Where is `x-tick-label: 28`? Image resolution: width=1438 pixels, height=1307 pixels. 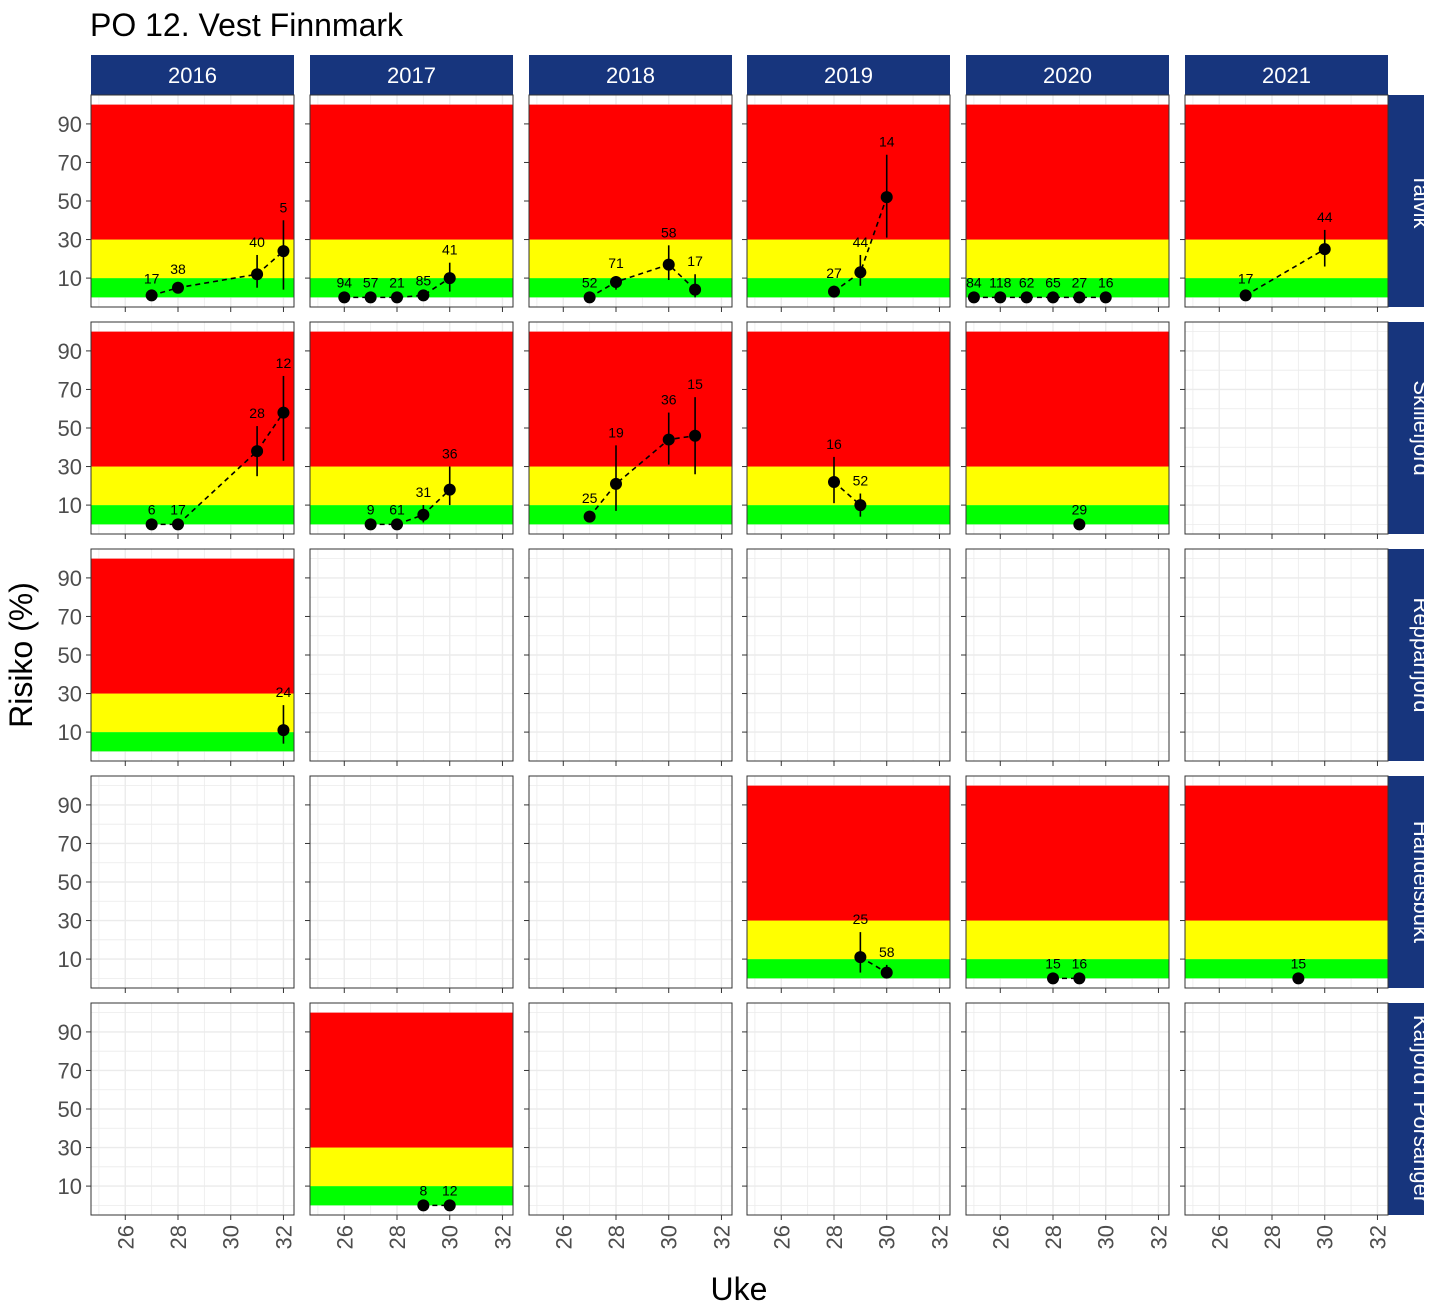 x-tick-label: 28 is located at coordinates (1053, 1237).